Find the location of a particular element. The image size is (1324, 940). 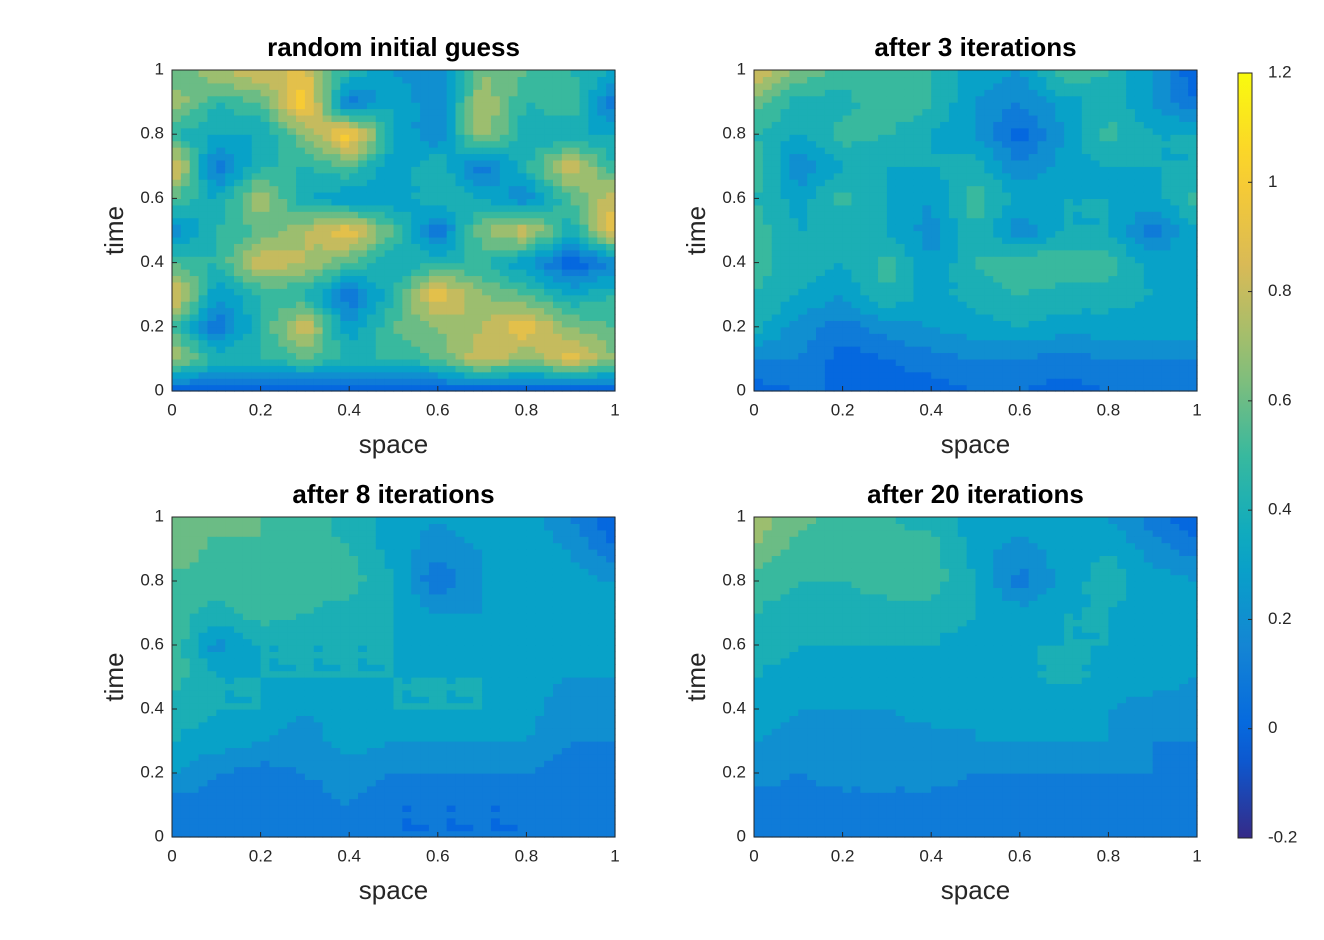

y-tick-label: 0.6 is located at coordinates (152, 197).